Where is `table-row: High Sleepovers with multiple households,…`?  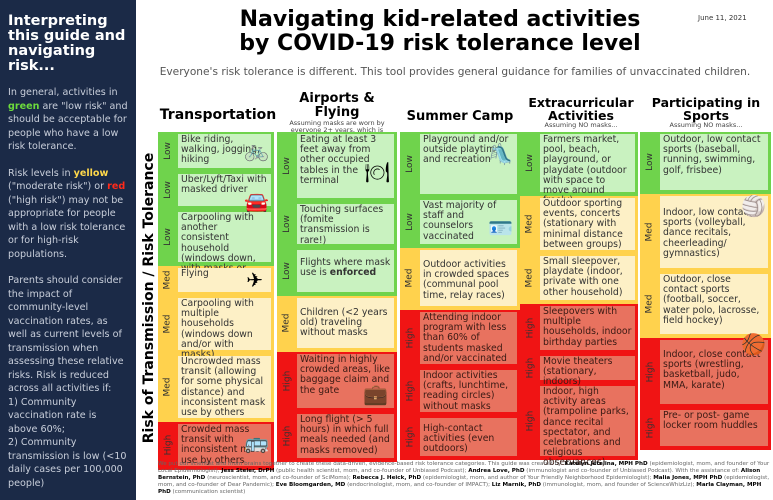
table-row: High Sleepovers with multiple households,… is located at coordinates (579, 329).